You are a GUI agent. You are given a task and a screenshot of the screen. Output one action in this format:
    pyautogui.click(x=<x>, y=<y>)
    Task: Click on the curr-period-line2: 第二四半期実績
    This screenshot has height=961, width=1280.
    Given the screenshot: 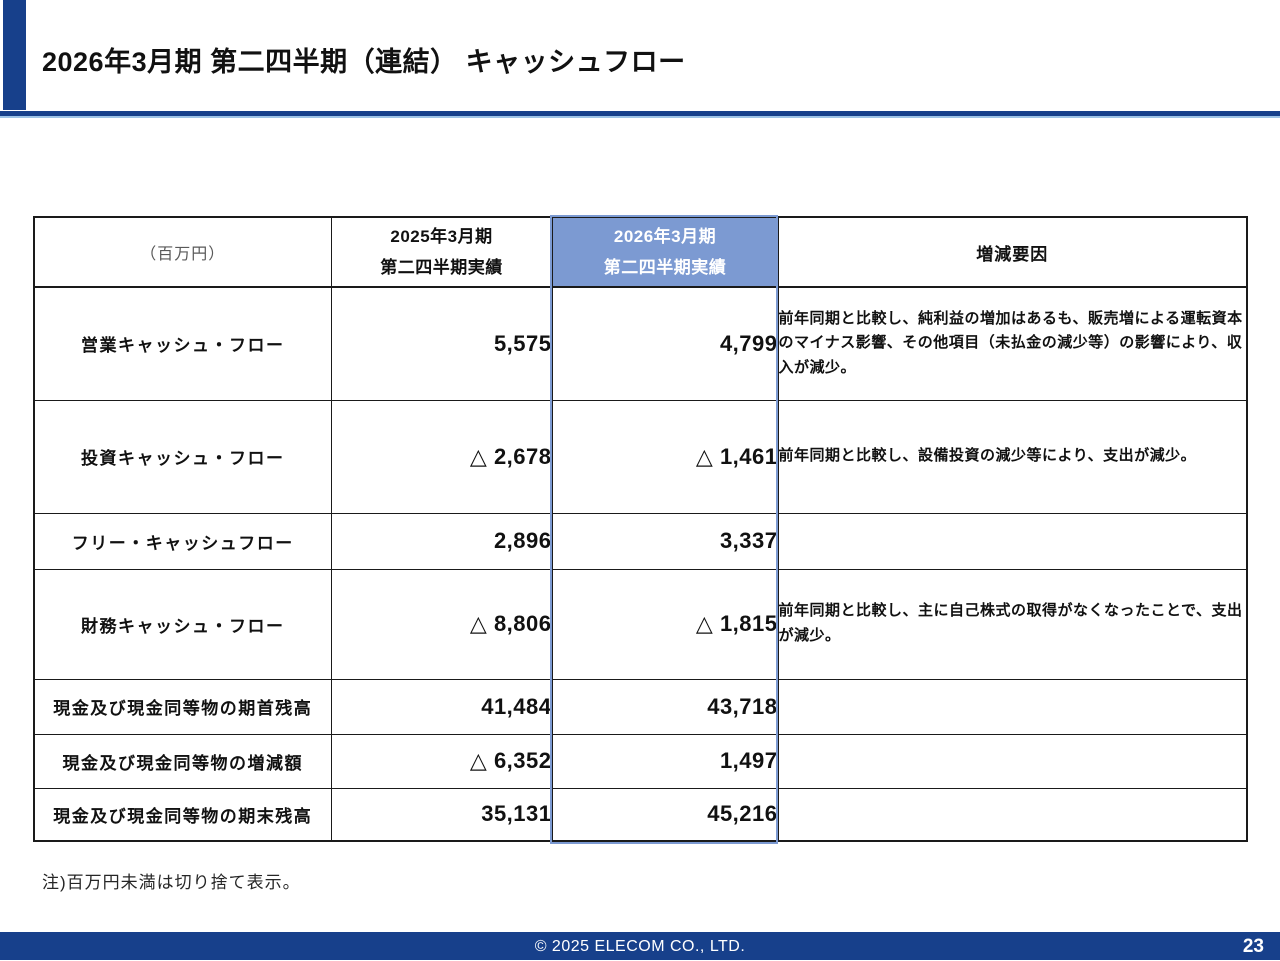 What is the action you would take?
    pyautogui.click(x=665, y=267)
    